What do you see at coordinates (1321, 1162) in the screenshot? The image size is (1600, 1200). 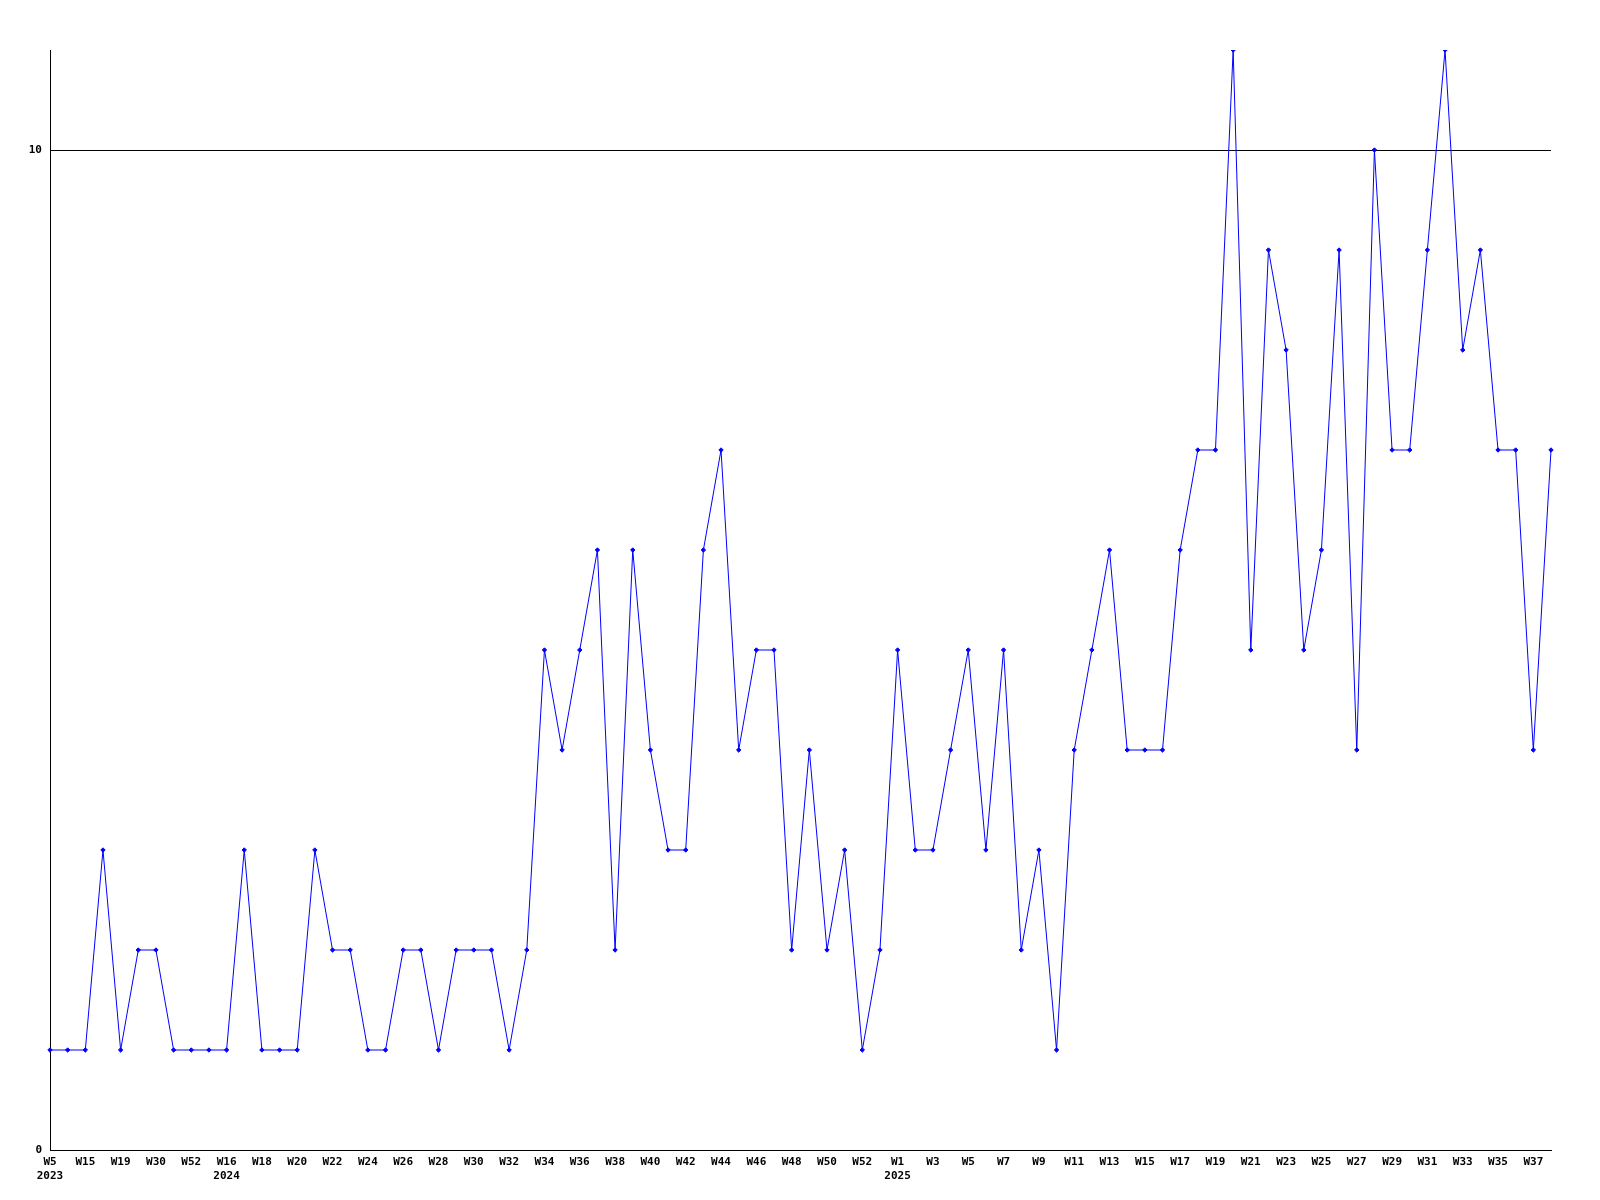 I see `x-tick-label: W25` at bounding box center [1321, 1162].